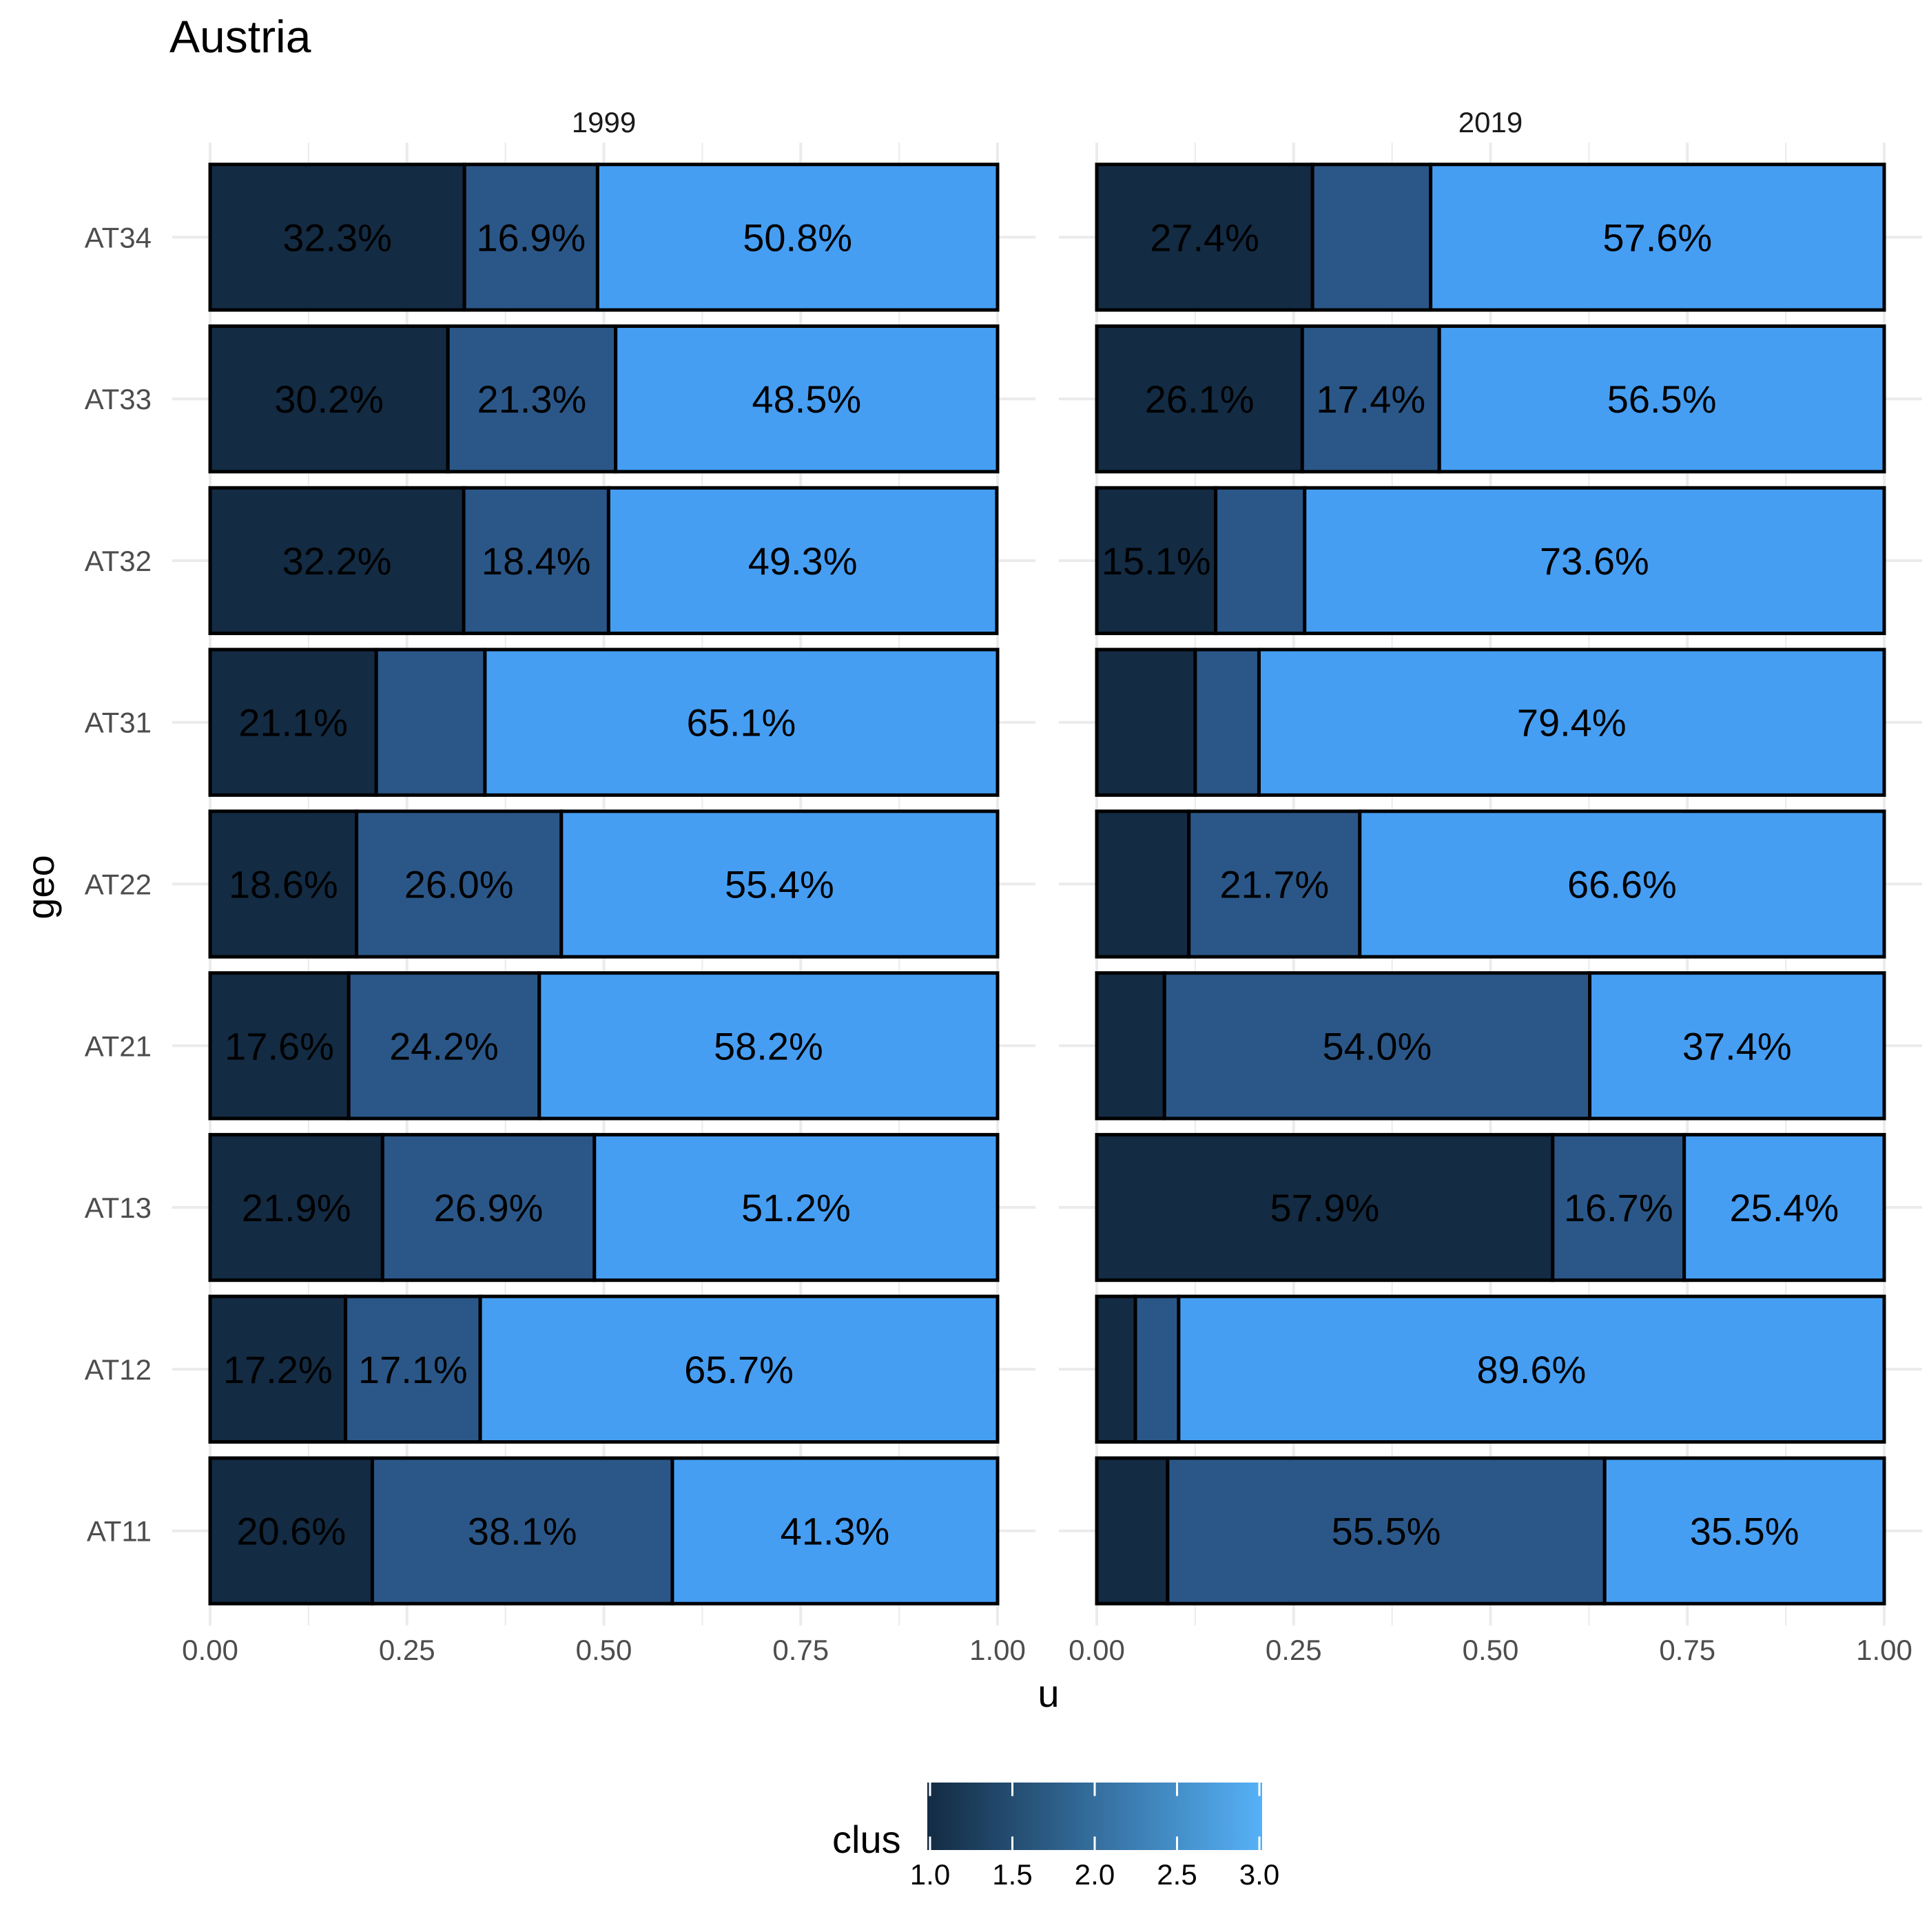 This screenshot has height=1932, width=1929. Describe the element at coordinates (118, 561) in the screenshot. I see `y-tick-label-AT32: AT32` at that location.